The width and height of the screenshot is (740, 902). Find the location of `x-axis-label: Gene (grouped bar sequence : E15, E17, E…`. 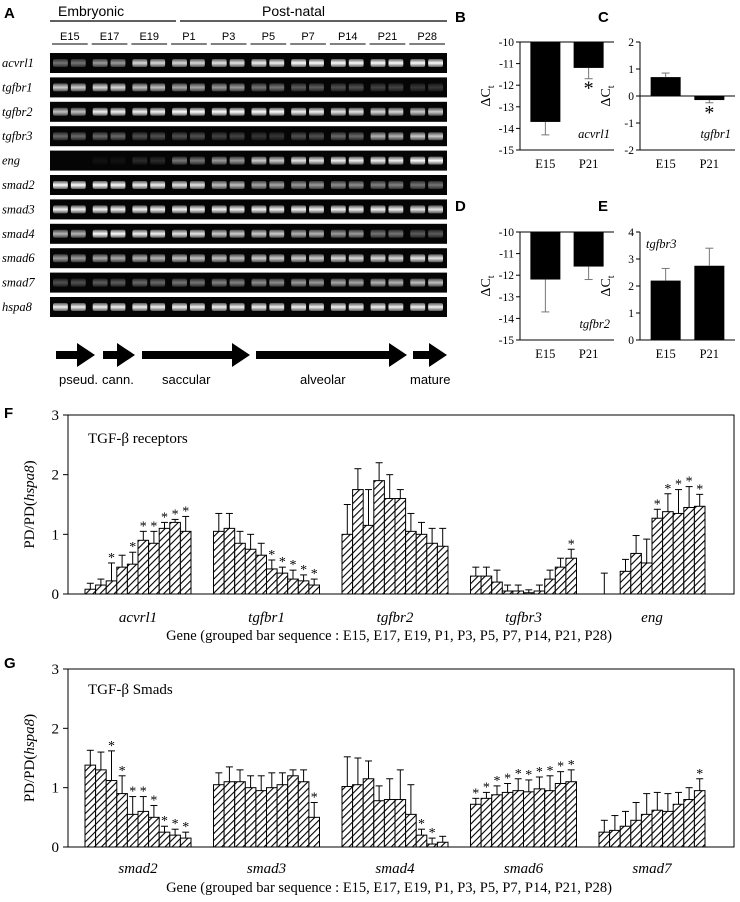

x-axis-label: Gene (grouped bar sequence : E15, E17, E… is located at coordinates (389, 636).